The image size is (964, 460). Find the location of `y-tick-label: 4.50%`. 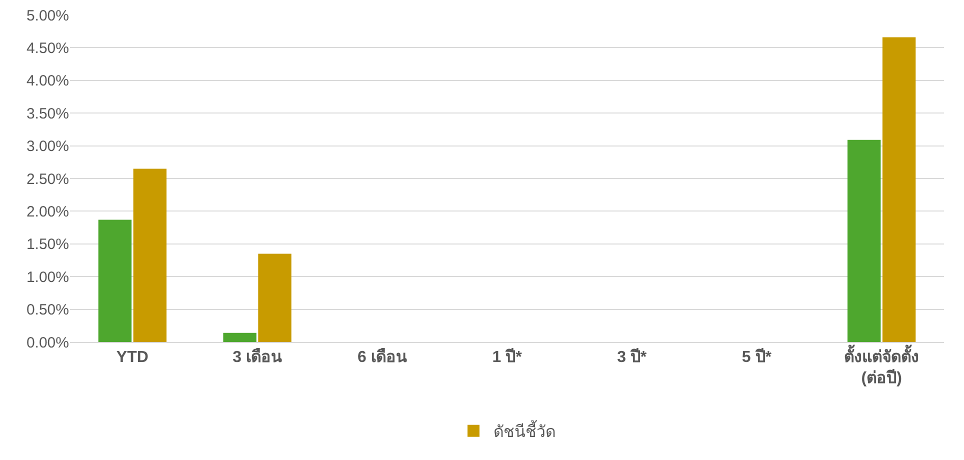

y-tick-label: 4.50% is located at coordinates (47, 48).